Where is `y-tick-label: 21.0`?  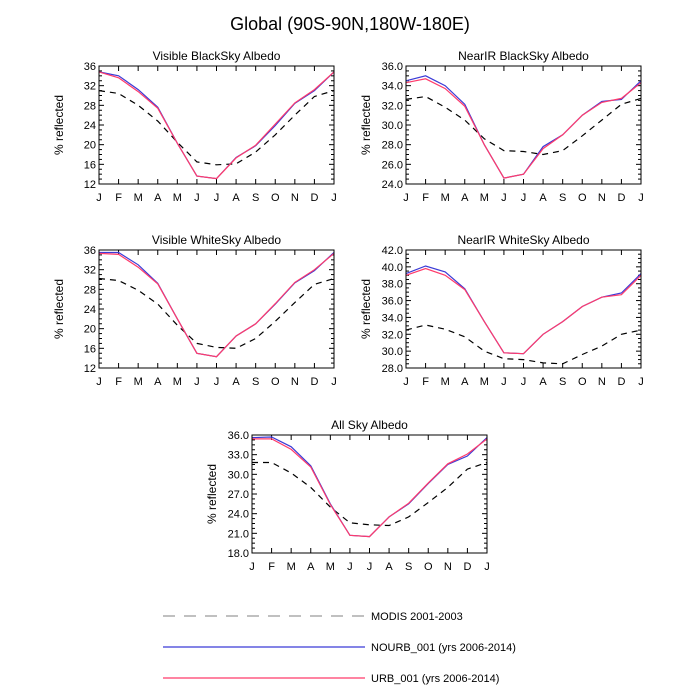
y-tick-label: 21.0 is located at coordinates (238, 534).